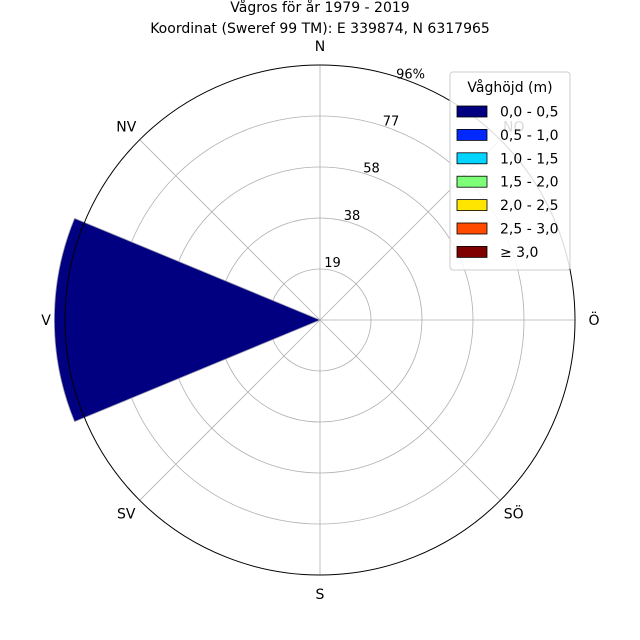 The height and width of the screenshot is (640, 640). I want to click on direction-label-S: S, so click(320, 595).